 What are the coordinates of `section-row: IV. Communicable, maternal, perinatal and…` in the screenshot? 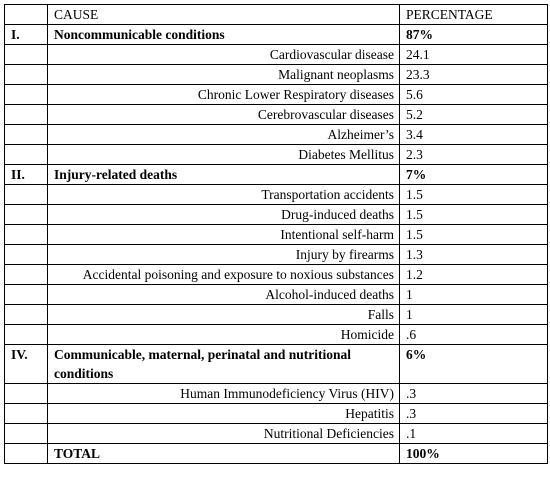 It's located at (276, 364).